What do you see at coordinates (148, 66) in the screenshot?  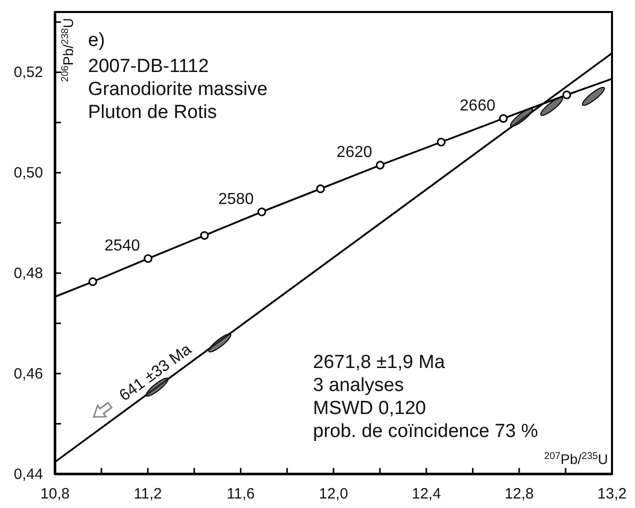 I see `annotation: 2007-DB-1112` at bounding box center [148, 66].